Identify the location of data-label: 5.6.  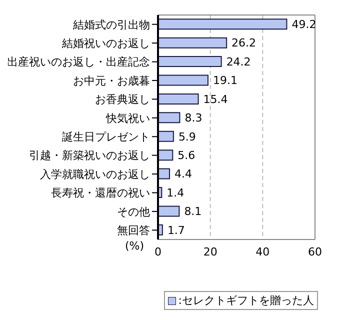
(187, 155).